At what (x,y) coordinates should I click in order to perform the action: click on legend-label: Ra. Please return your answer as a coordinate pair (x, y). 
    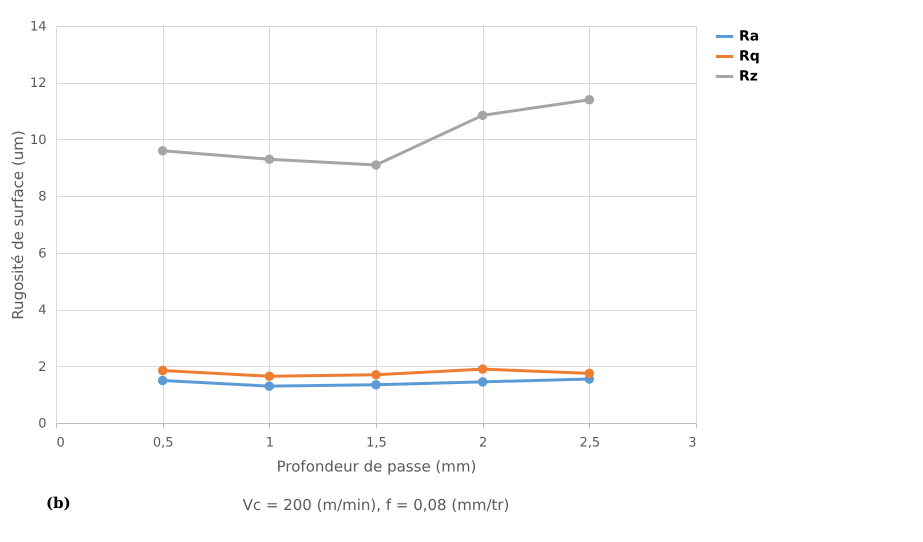
    Looking at the image, I should click on (749, 36).